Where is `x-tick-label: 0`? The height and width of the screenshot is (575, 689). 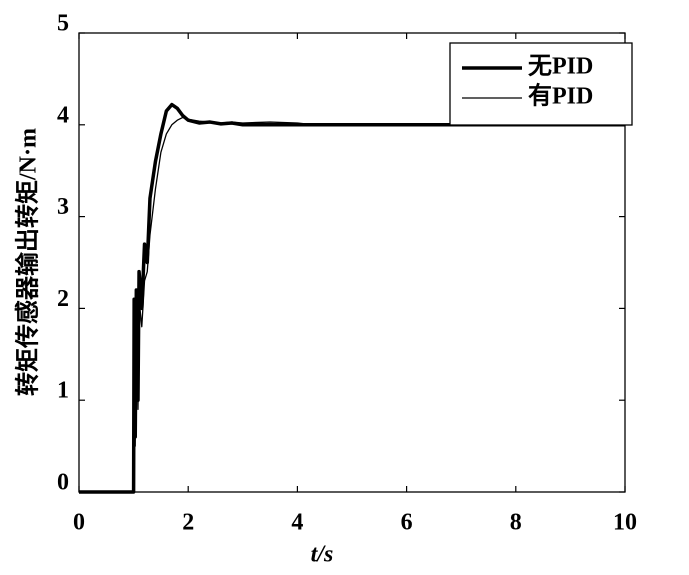
x-tick-label: 0 is located at coordinates (79, 523).